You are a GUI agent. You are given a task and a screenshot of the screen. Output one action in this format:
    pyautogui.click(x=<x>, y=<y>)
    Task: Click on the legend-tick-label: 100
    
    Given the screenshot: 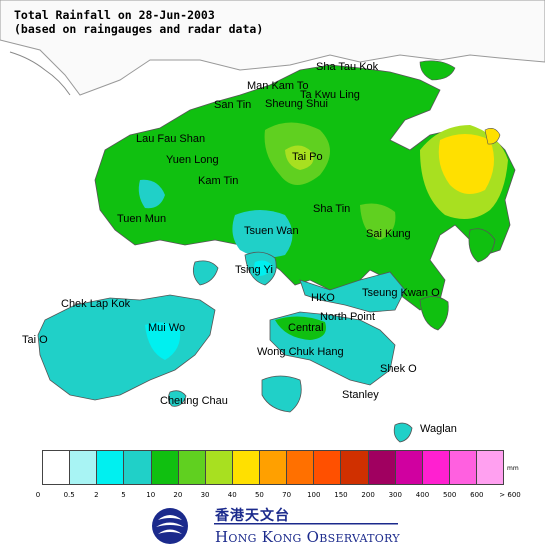 What is the action you would take?
    pyautogui.click(x=314, y=495)
    